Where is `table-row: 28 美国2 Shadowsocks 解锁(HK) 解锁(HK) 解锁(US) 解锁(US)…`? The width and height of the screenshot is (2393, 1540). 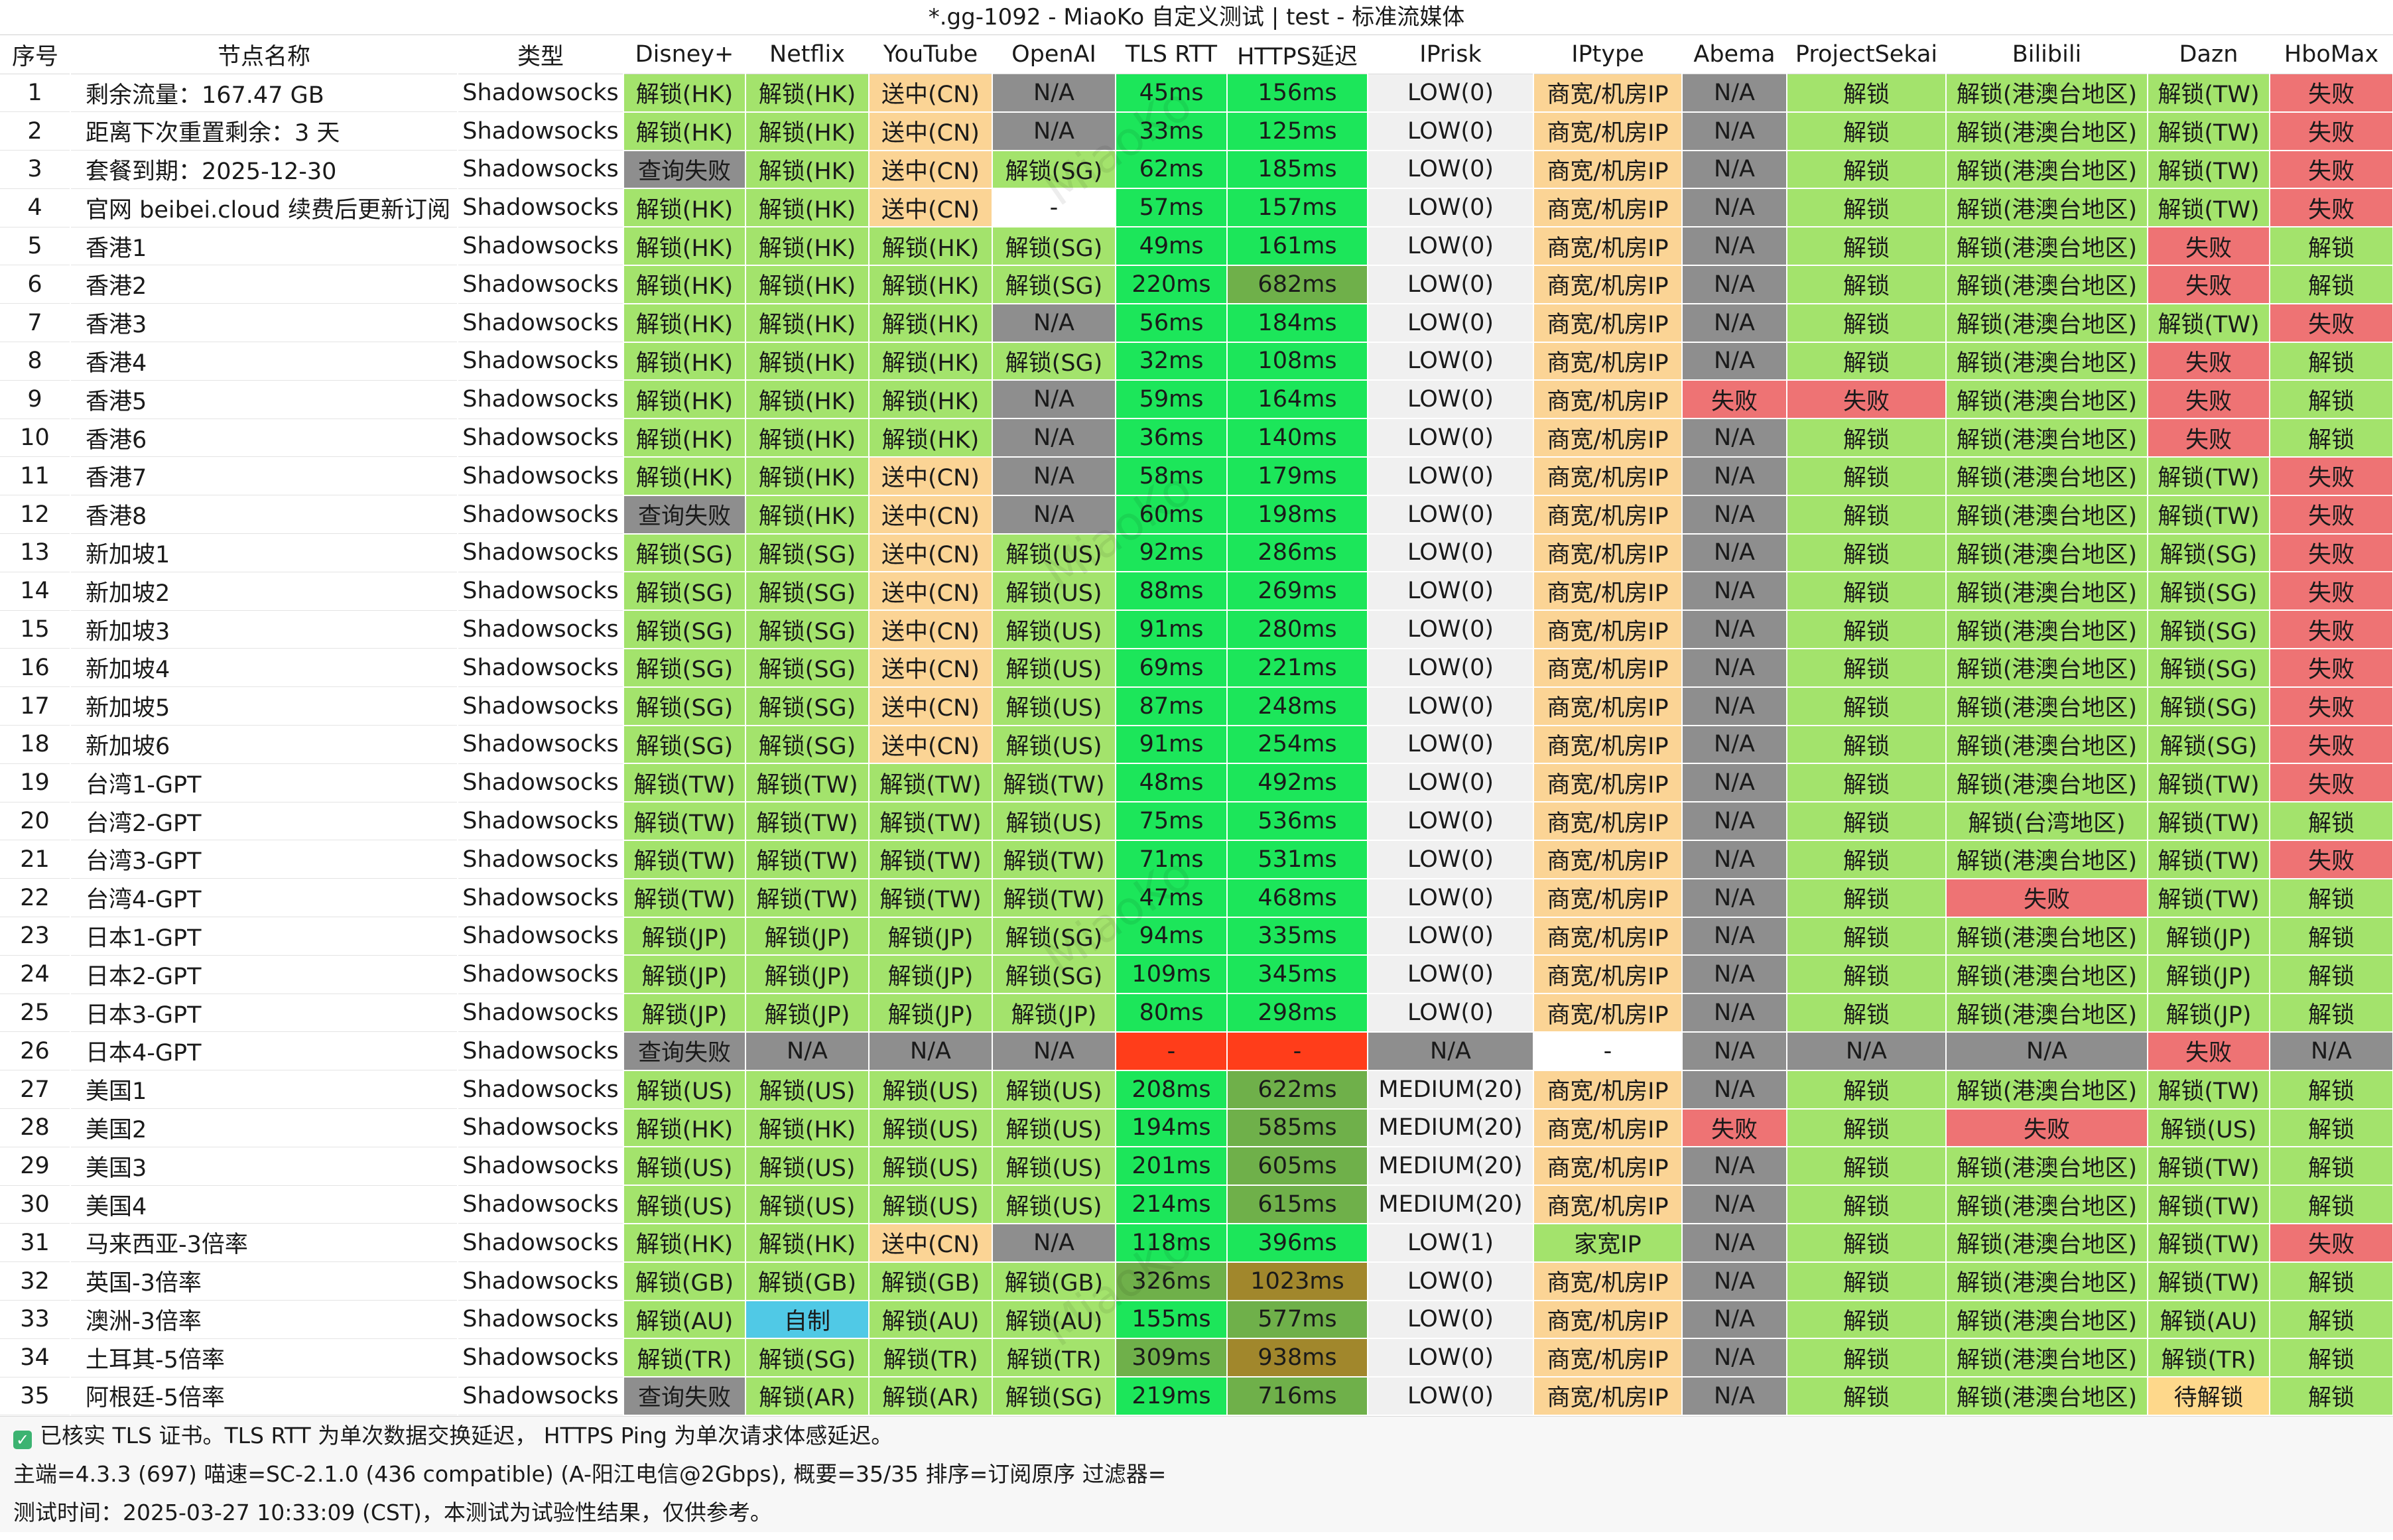
table-row: 28 美国2 Shadowsocks 解锁(HK) 解锁(HK) 解锁(US) 解锁(US)… is located at coordinates (1196, 1128).